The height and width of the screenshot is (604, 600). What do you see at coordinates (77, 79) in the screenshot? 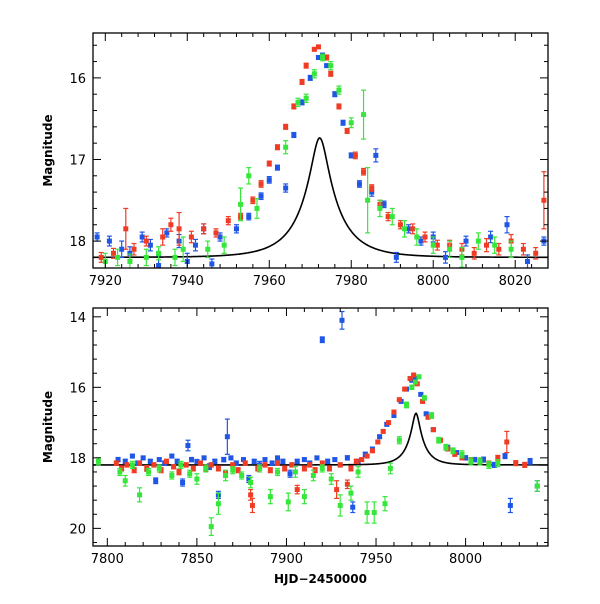
I see `y-tick-label: 16` at bounding box center [77, 79].